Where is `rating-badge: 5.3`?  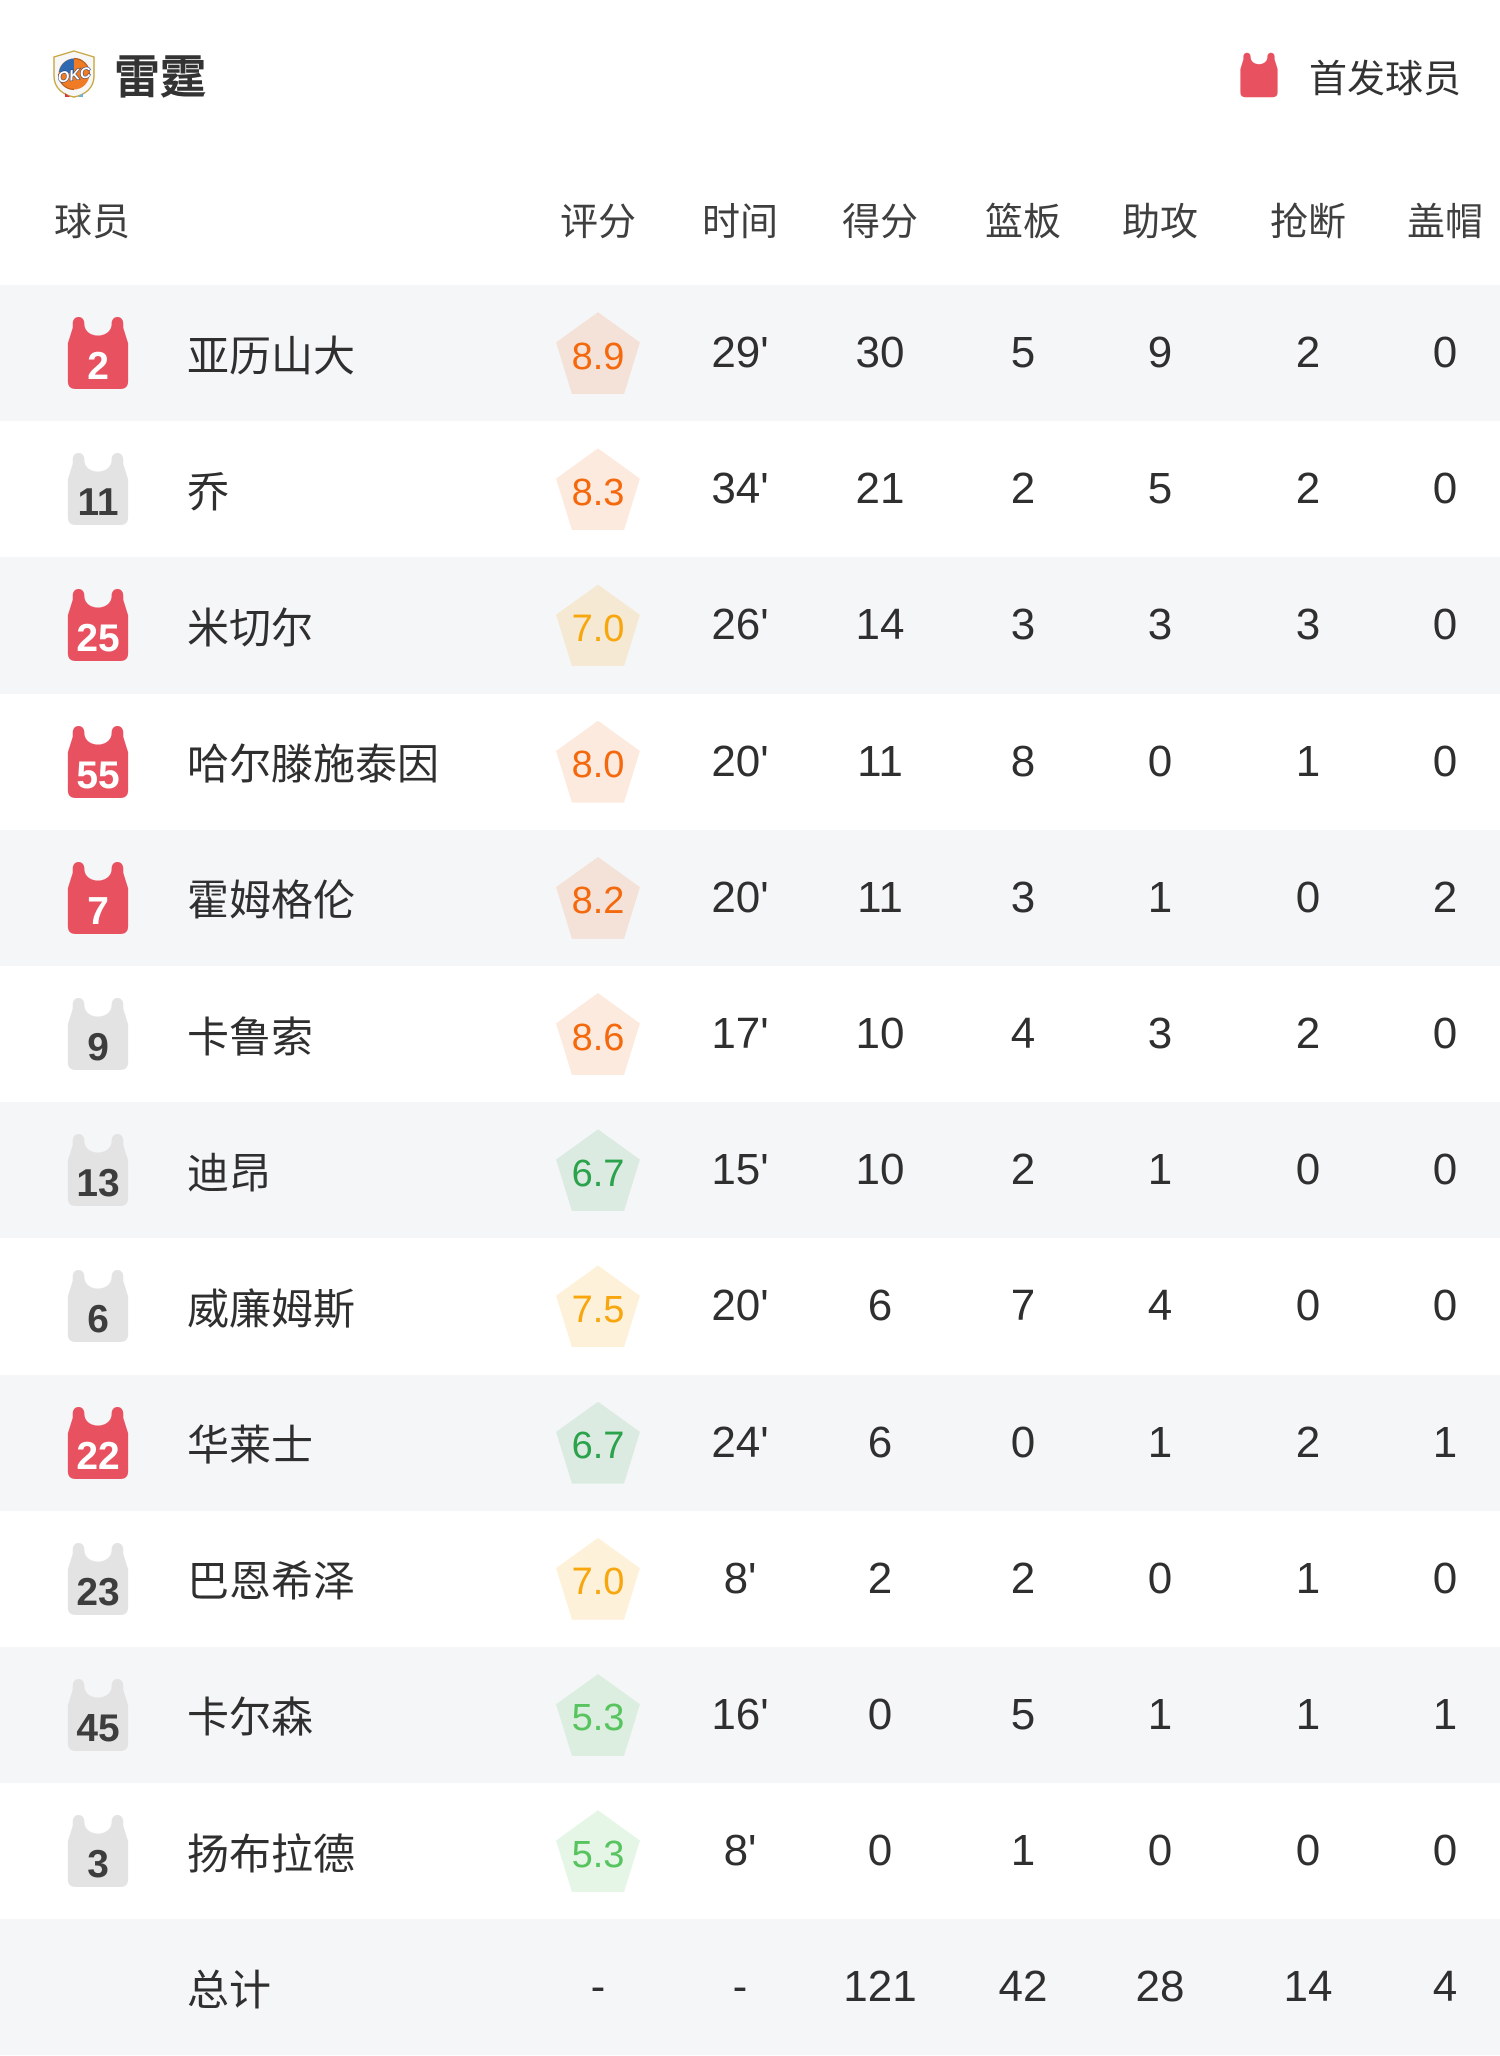
rating-badge: 5.3 is located at coordinates (598, 1851).